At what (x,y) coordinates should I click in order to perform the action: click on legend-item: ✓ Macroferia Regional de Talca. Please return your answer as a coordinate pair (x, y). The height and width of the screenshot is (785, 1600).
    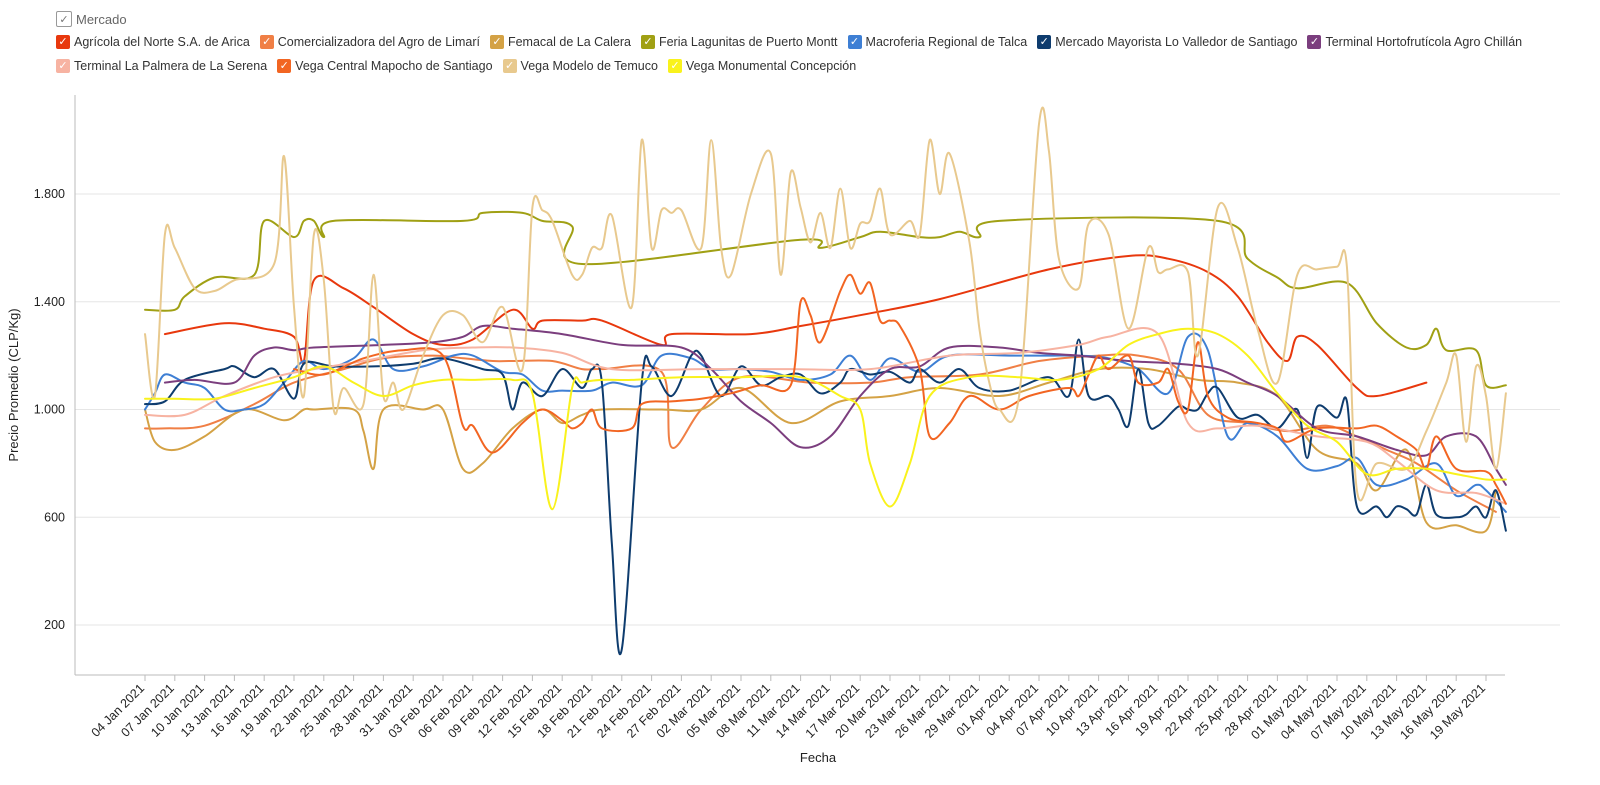
    Looking at the image, I should click on (937, 42).